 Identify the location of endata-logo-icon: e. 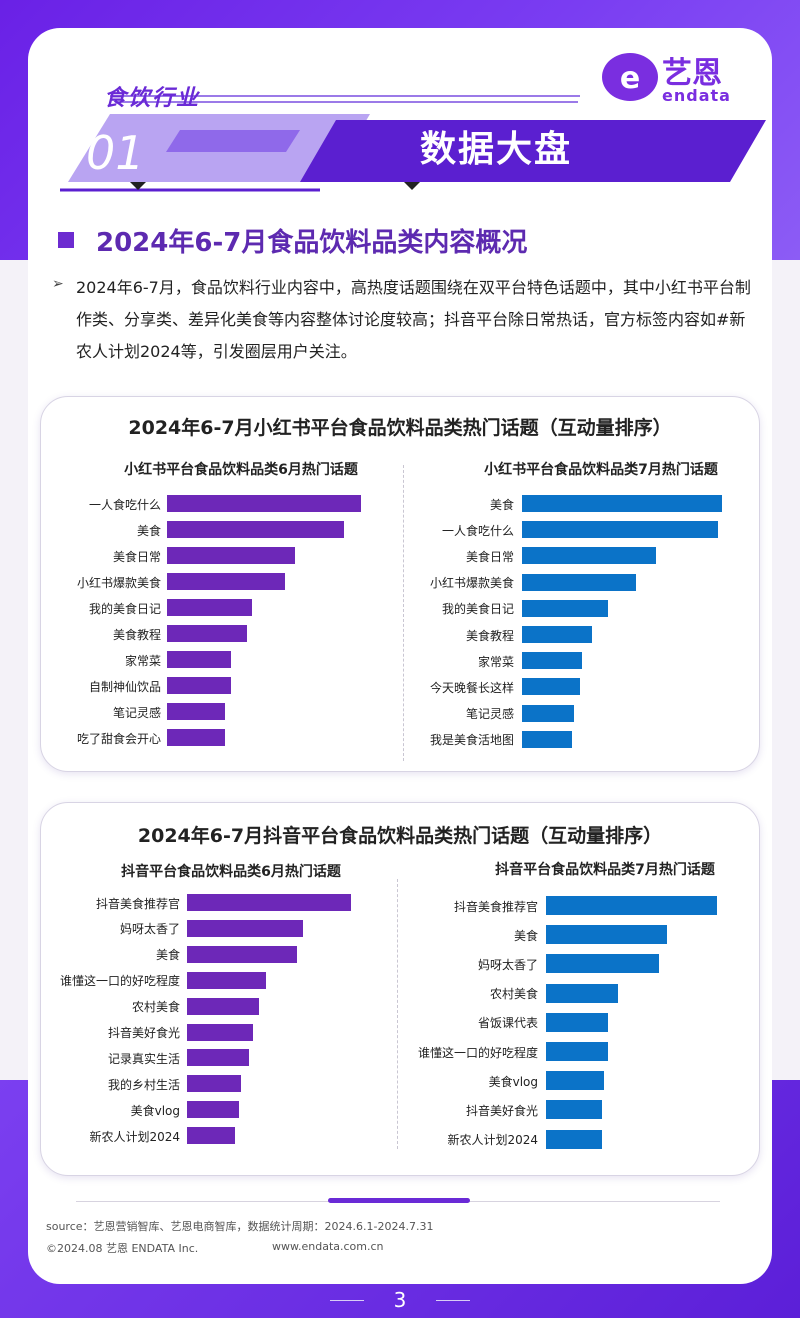
(630, 77).